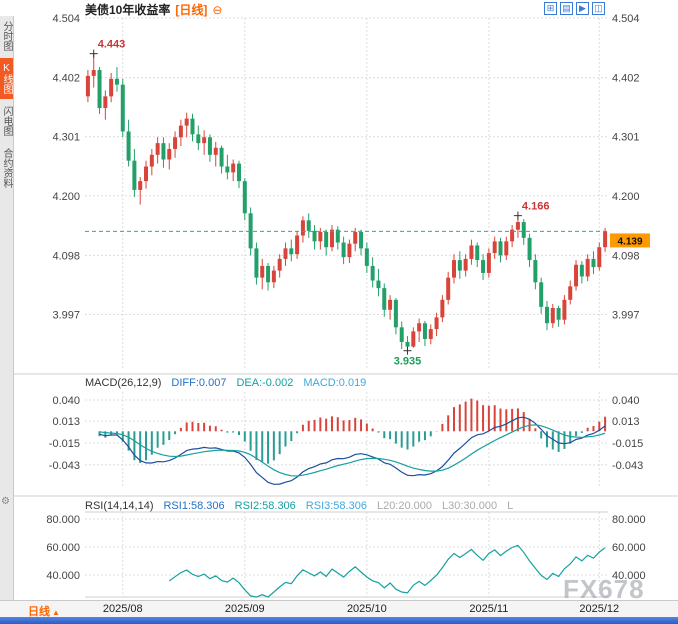 This screenshot has height=624, width=678. What do you see at coordinates (566, 8) in the screenshot?
I see `bar-panel-icon: ▤` at bounding box center [566, 8].